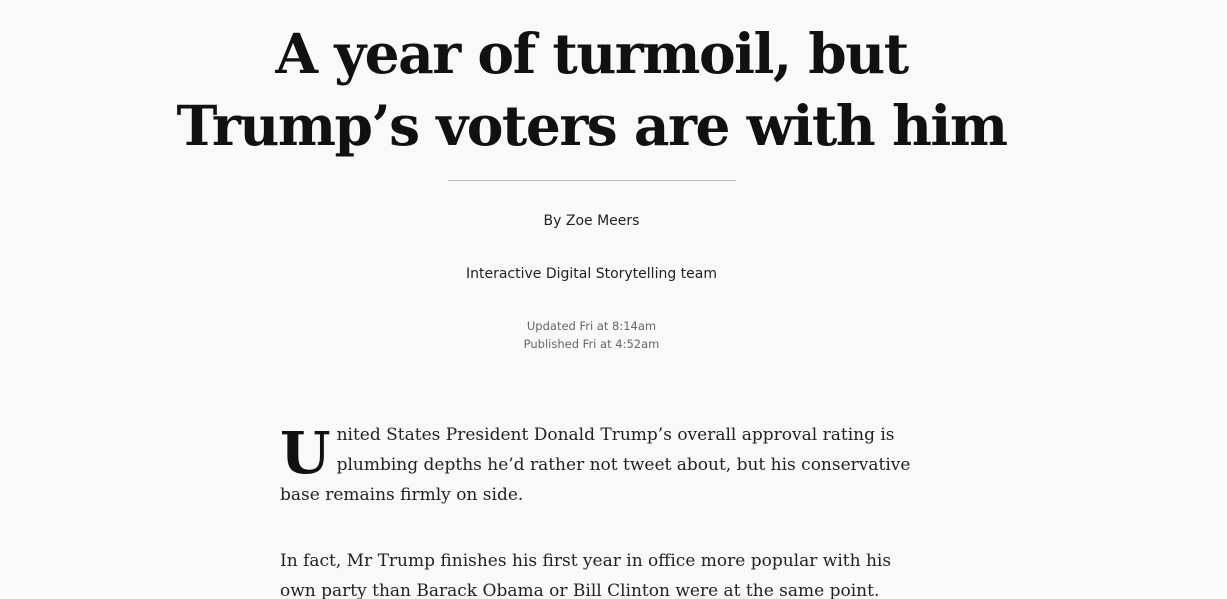 This screenshot has height=599, width=1227. What do you see at coordinates (591, 221) in the screenshot?
I see `author-byline: By Zoe Meers` at bounding box center [591, 221].